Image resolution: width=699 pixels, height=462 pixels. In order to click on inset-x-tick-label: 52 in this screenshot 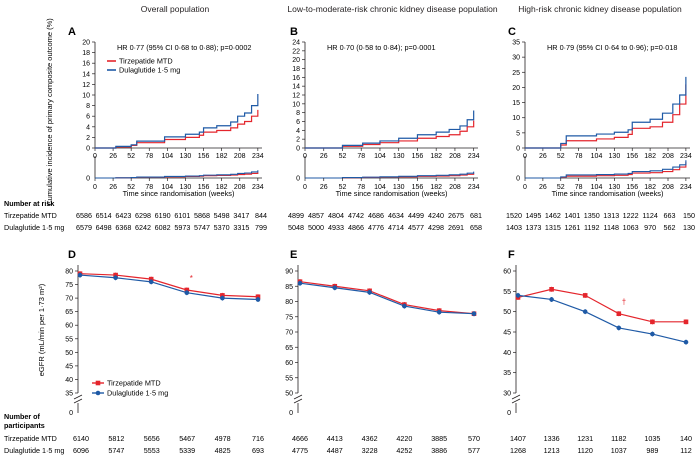, I will do `click(561, 187)`.